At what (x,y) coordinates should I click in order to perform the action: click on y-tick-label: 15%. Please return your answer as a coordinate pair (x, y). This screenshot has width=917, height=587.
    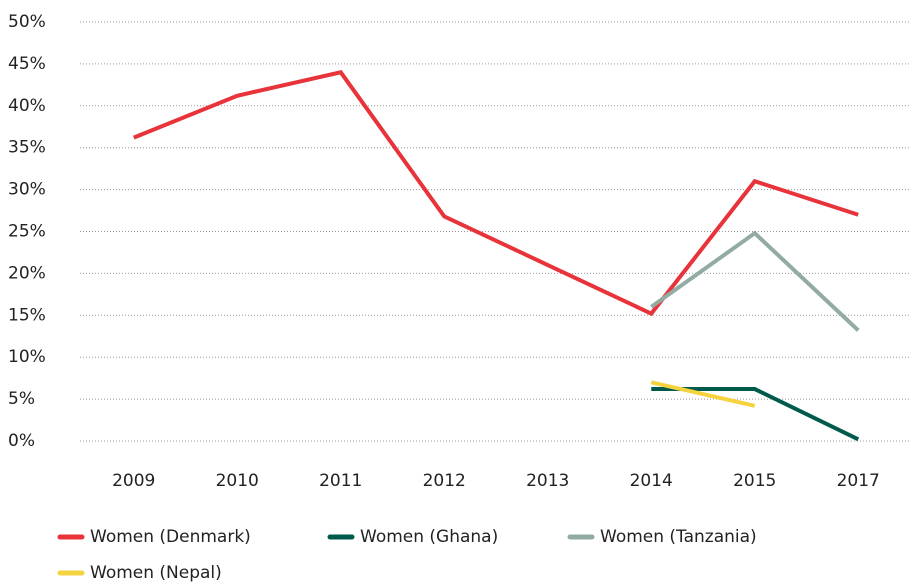
    Looking at the image, I should click on (27, 315).